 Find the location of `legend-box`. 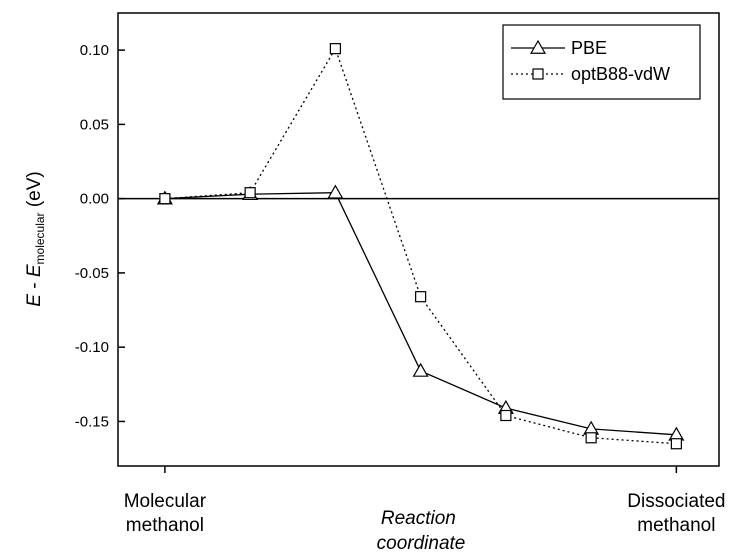

legend-box is located at coordinates (601, 62).